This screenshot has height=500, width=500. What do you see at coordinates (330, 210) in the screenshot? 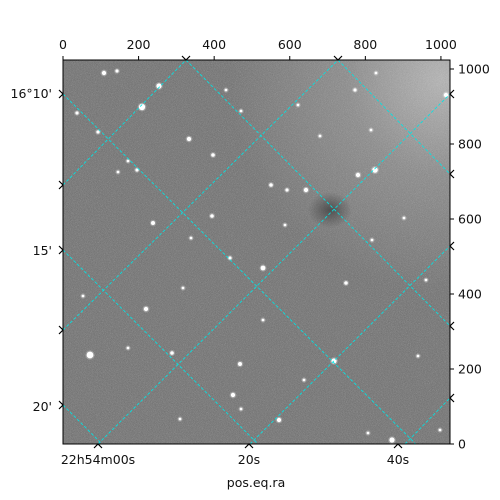
I see `faint-galaxy` at bounding box center [330, 210].